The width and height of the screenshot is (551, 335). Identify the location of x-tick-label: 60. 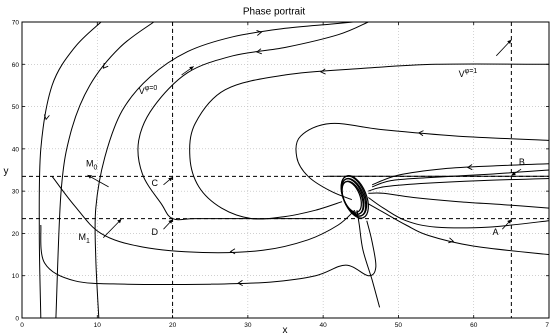
(474, 325).